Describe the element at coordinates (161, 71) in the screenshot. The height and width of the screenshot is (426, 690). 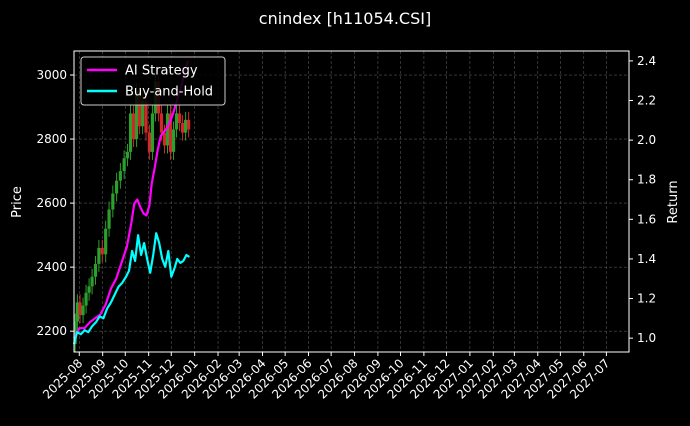
I see `legend-label: AI Strategy` at that location.